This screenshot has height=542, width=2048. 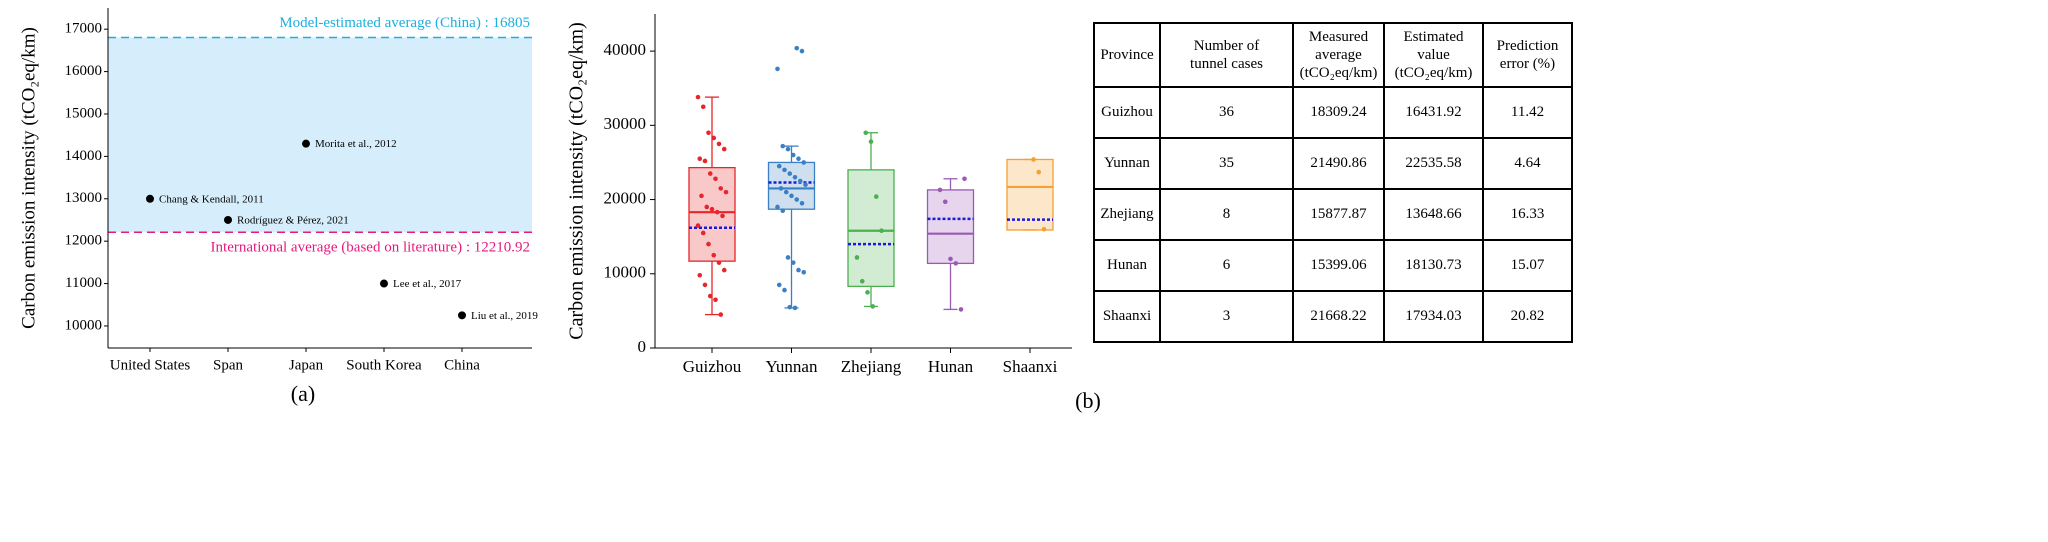 What do you see at coordinates (303, 393) in the screenshot?
I see `caption: (a)` at bounding box center [303, 393].